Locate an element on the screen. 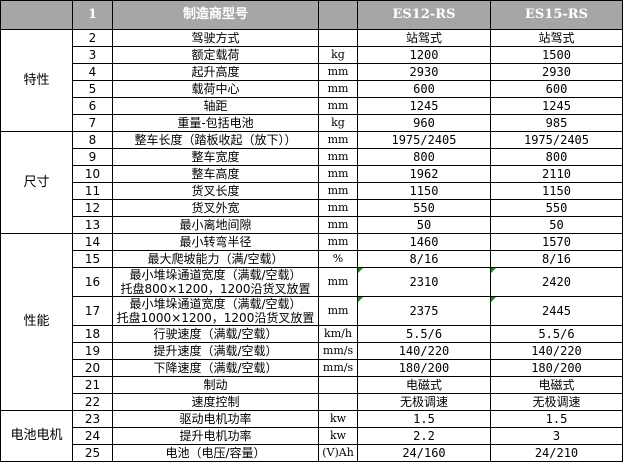 The image size is (624, 462). row-number: 19 is located at coordinates (92, 351).